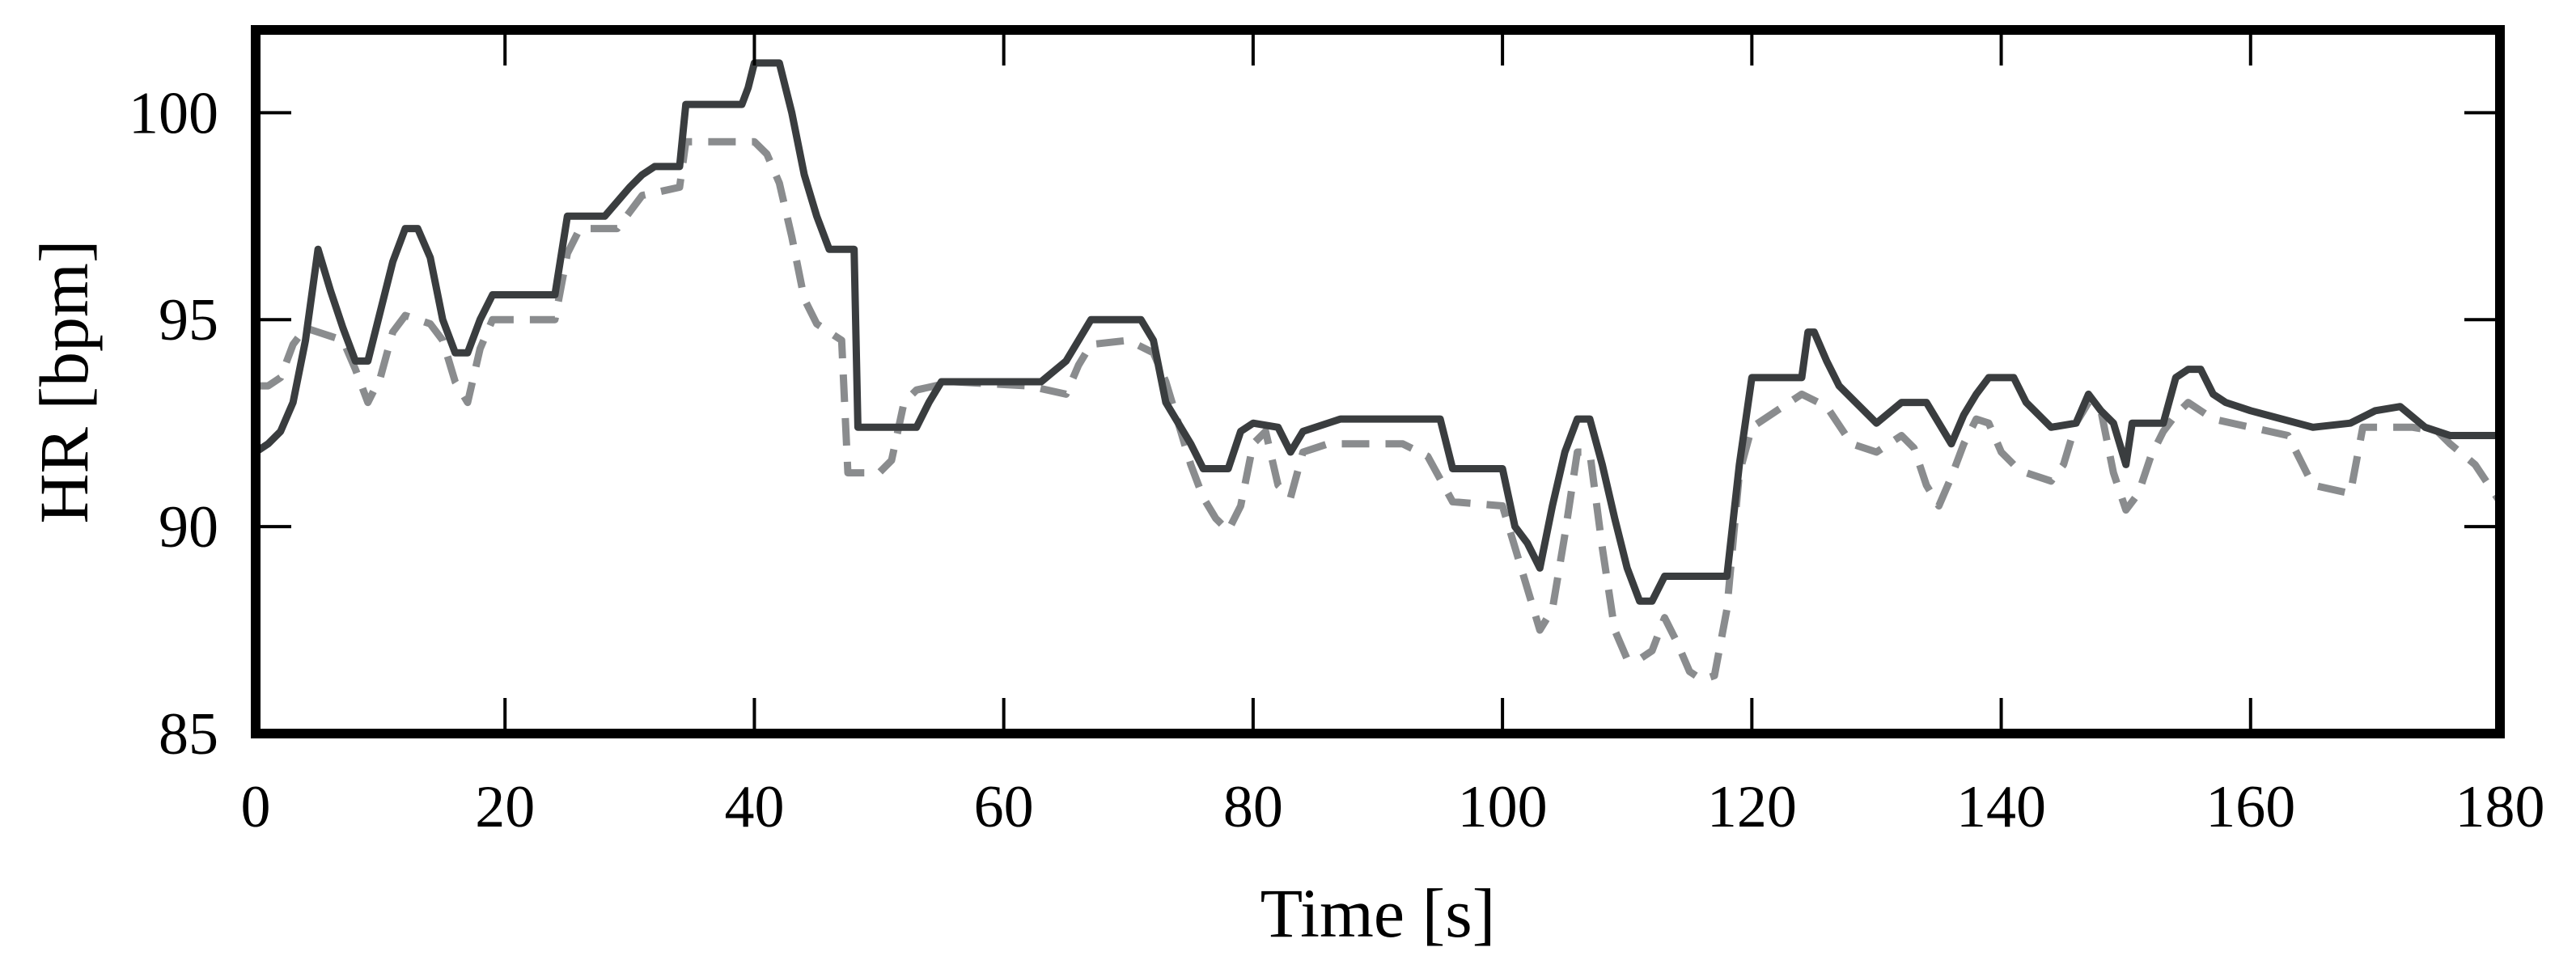 Image resolution: width=2576 pixels, height=977 pixels. What do you see at coordinates (2500, 807) in the screenshot?
I see `x-tick-label: 180` at bounding box center [2500, 807].